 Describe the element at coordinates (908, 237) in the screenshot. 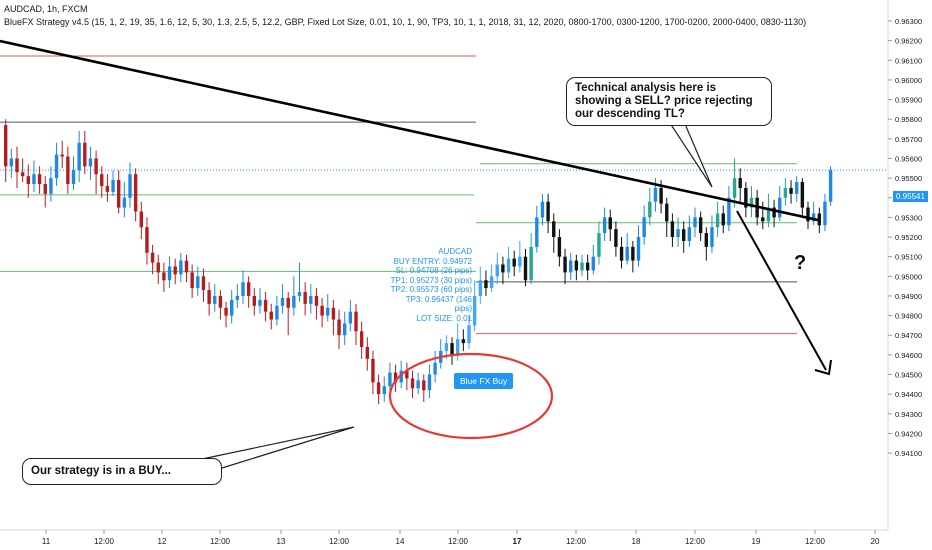

I see `price-tick-label: 0.95200` at that location.